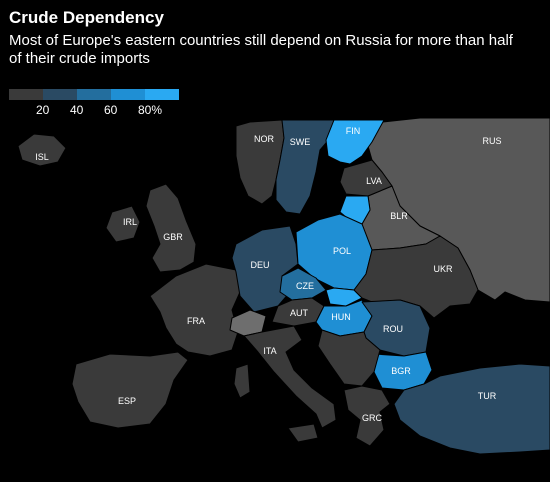  Describe the element at coordinates (399, 216) in the screenshot. I see `label-BLR: BLR` at that location.